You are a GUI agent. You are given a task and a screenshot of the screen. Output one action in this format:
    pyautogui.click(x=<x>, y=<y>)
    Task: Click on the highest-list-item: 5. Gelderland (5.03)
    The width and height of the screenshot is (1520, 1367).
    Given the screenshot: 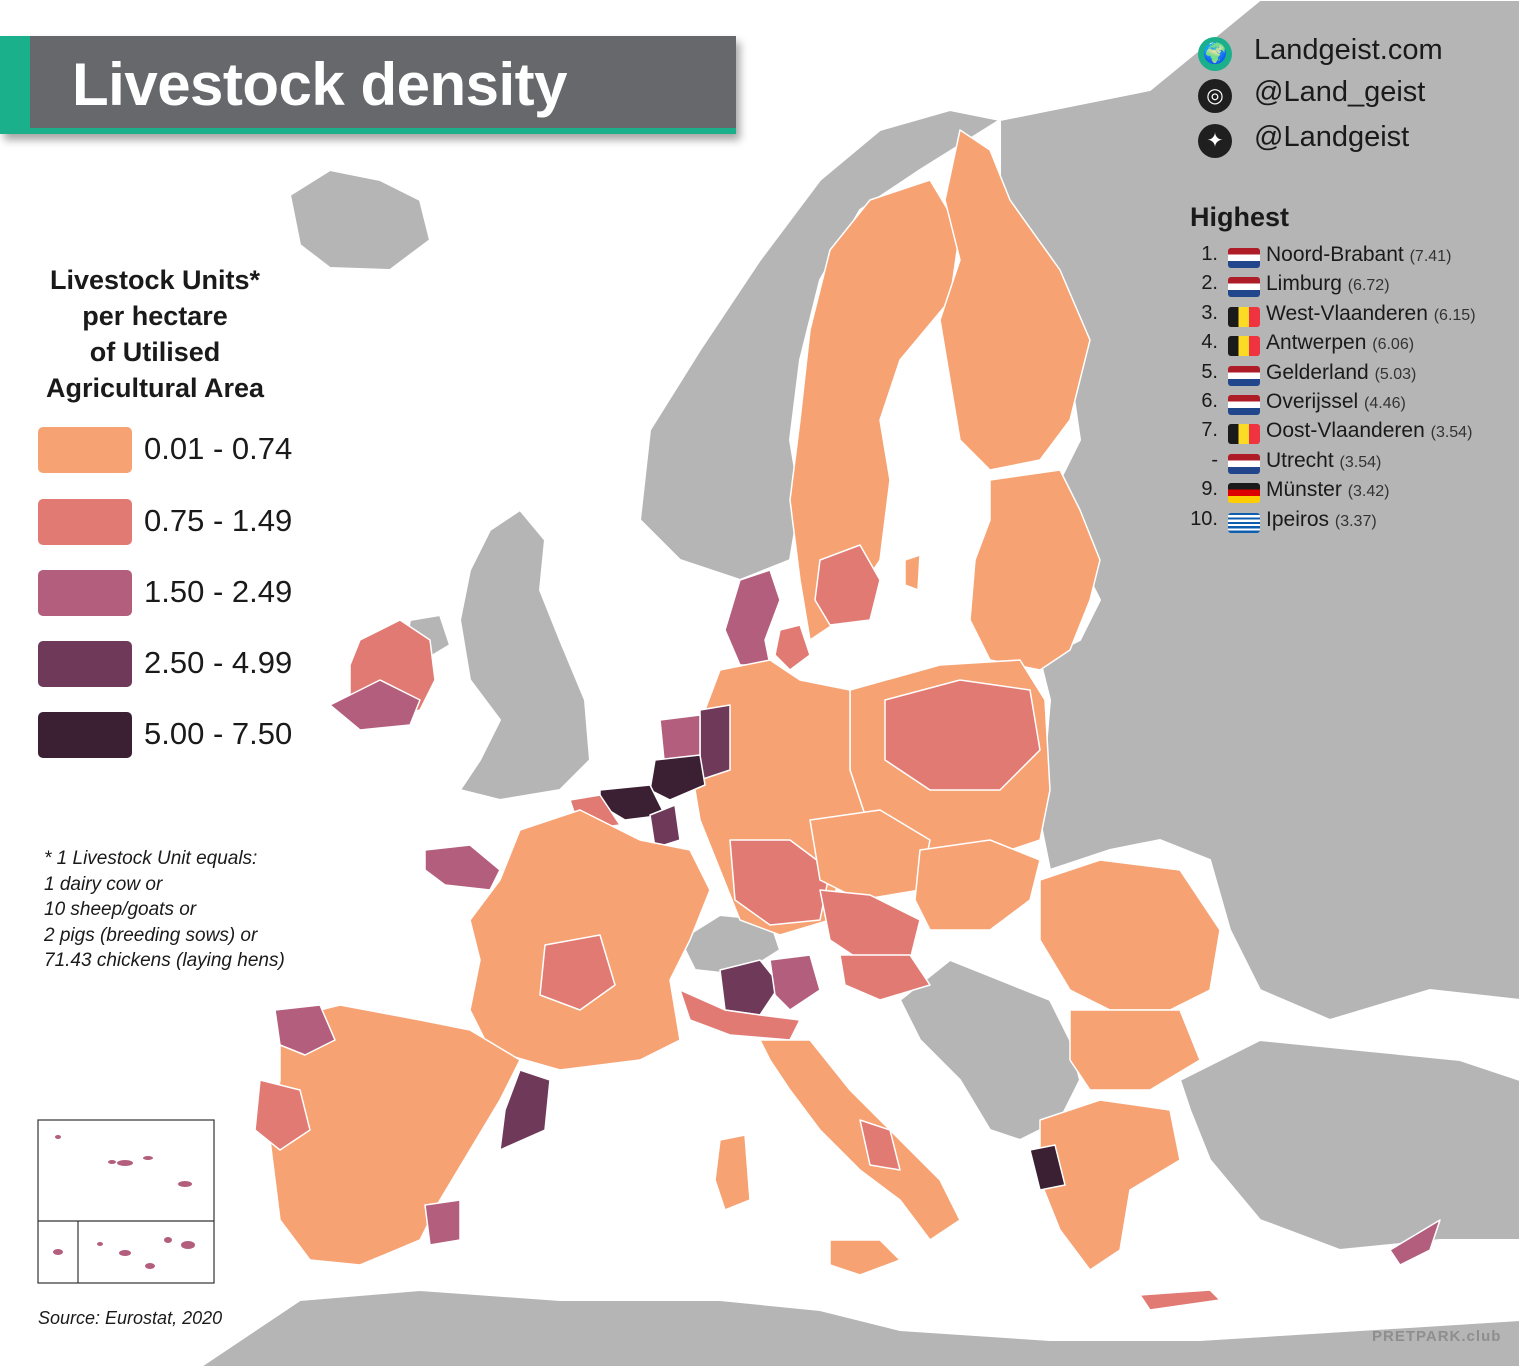 What is the action you would take?
    pyautogui.click(x=1350, y=373)
    